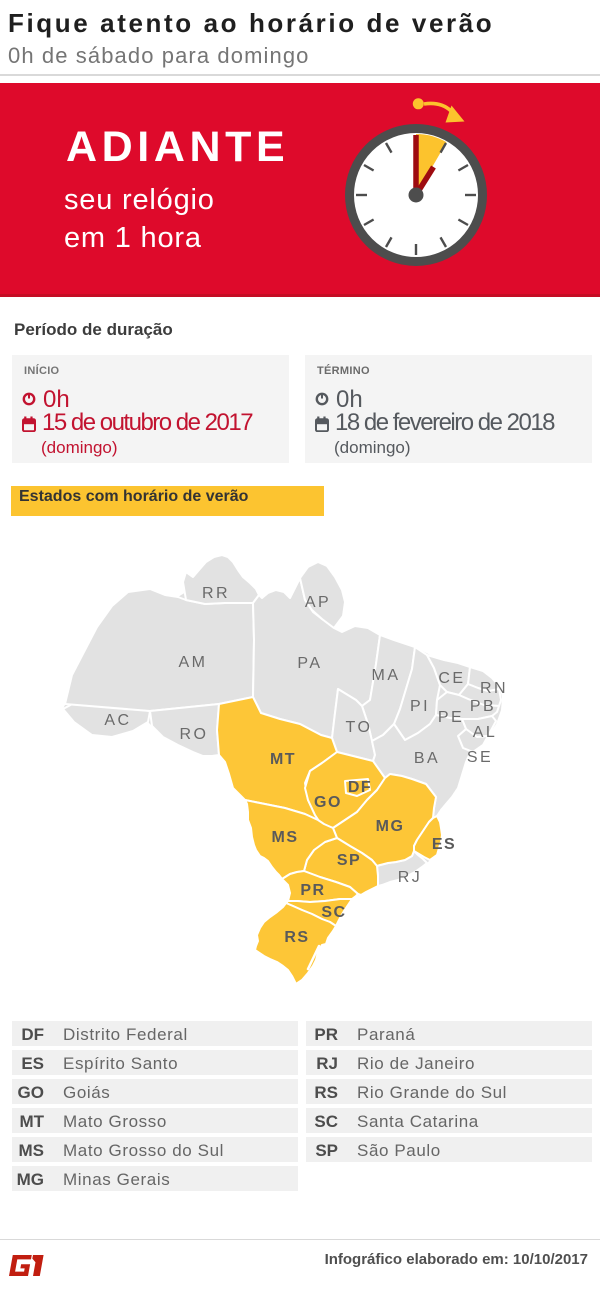  I want to click on svg-text: RJ, so click(410, 877).